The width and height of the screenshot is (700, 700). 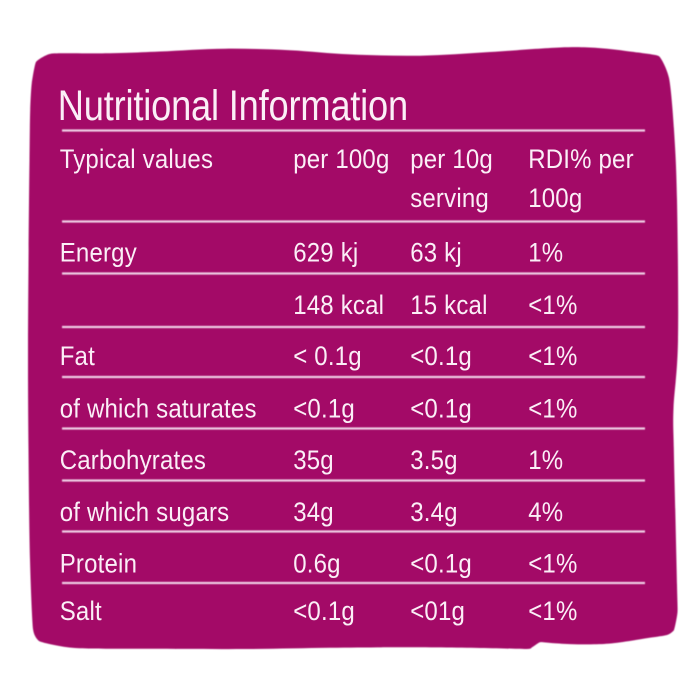 What do you see at coordinates (338, 306) in the screenshot?
I see `svg-text: 148 kcal` at bounding box center [338, 306].